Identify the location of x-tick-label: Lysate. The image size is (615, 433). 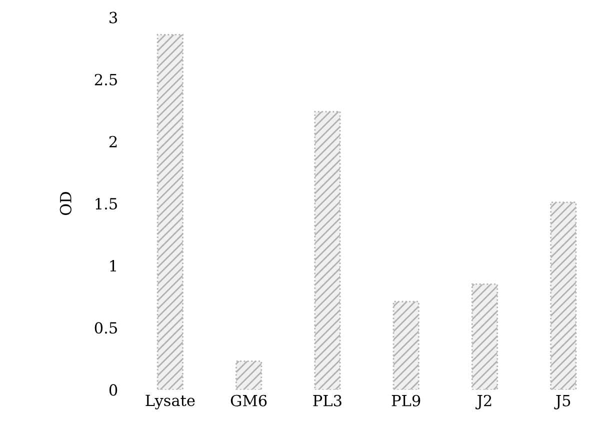
(170, 402).